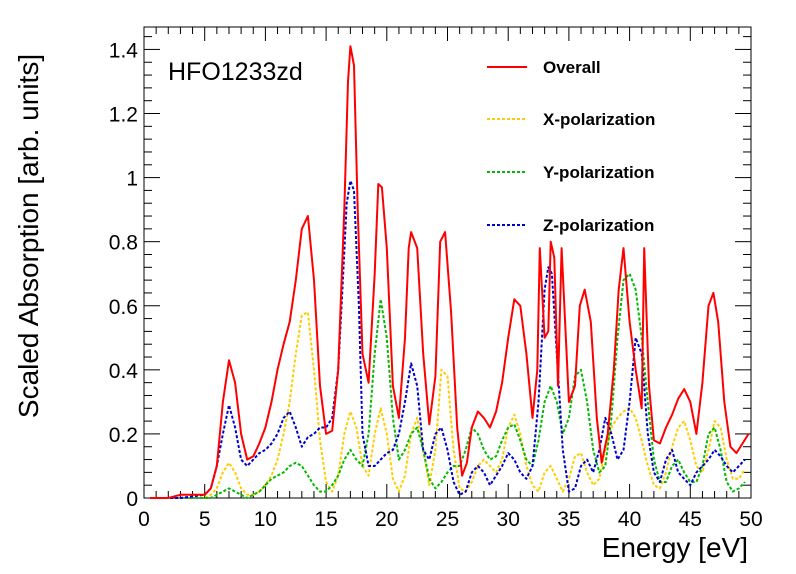  I want to click on x-tick-label: 5, so click(205, 519).